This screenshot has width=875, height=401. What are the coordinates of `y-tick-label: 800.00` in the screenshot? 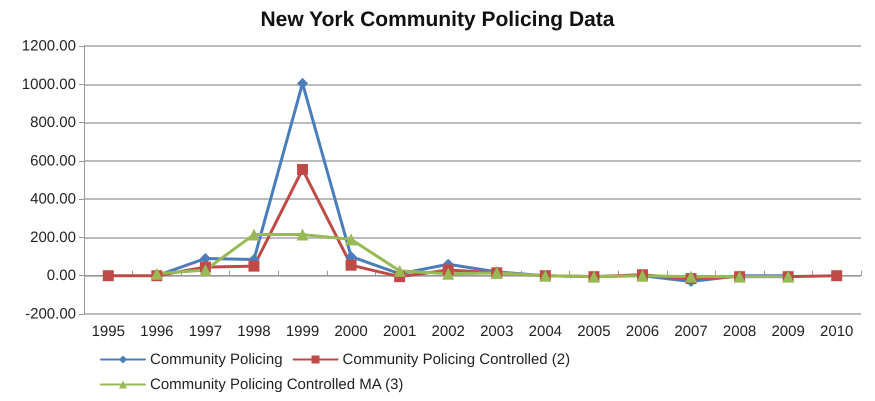 It's located at (53, 123).